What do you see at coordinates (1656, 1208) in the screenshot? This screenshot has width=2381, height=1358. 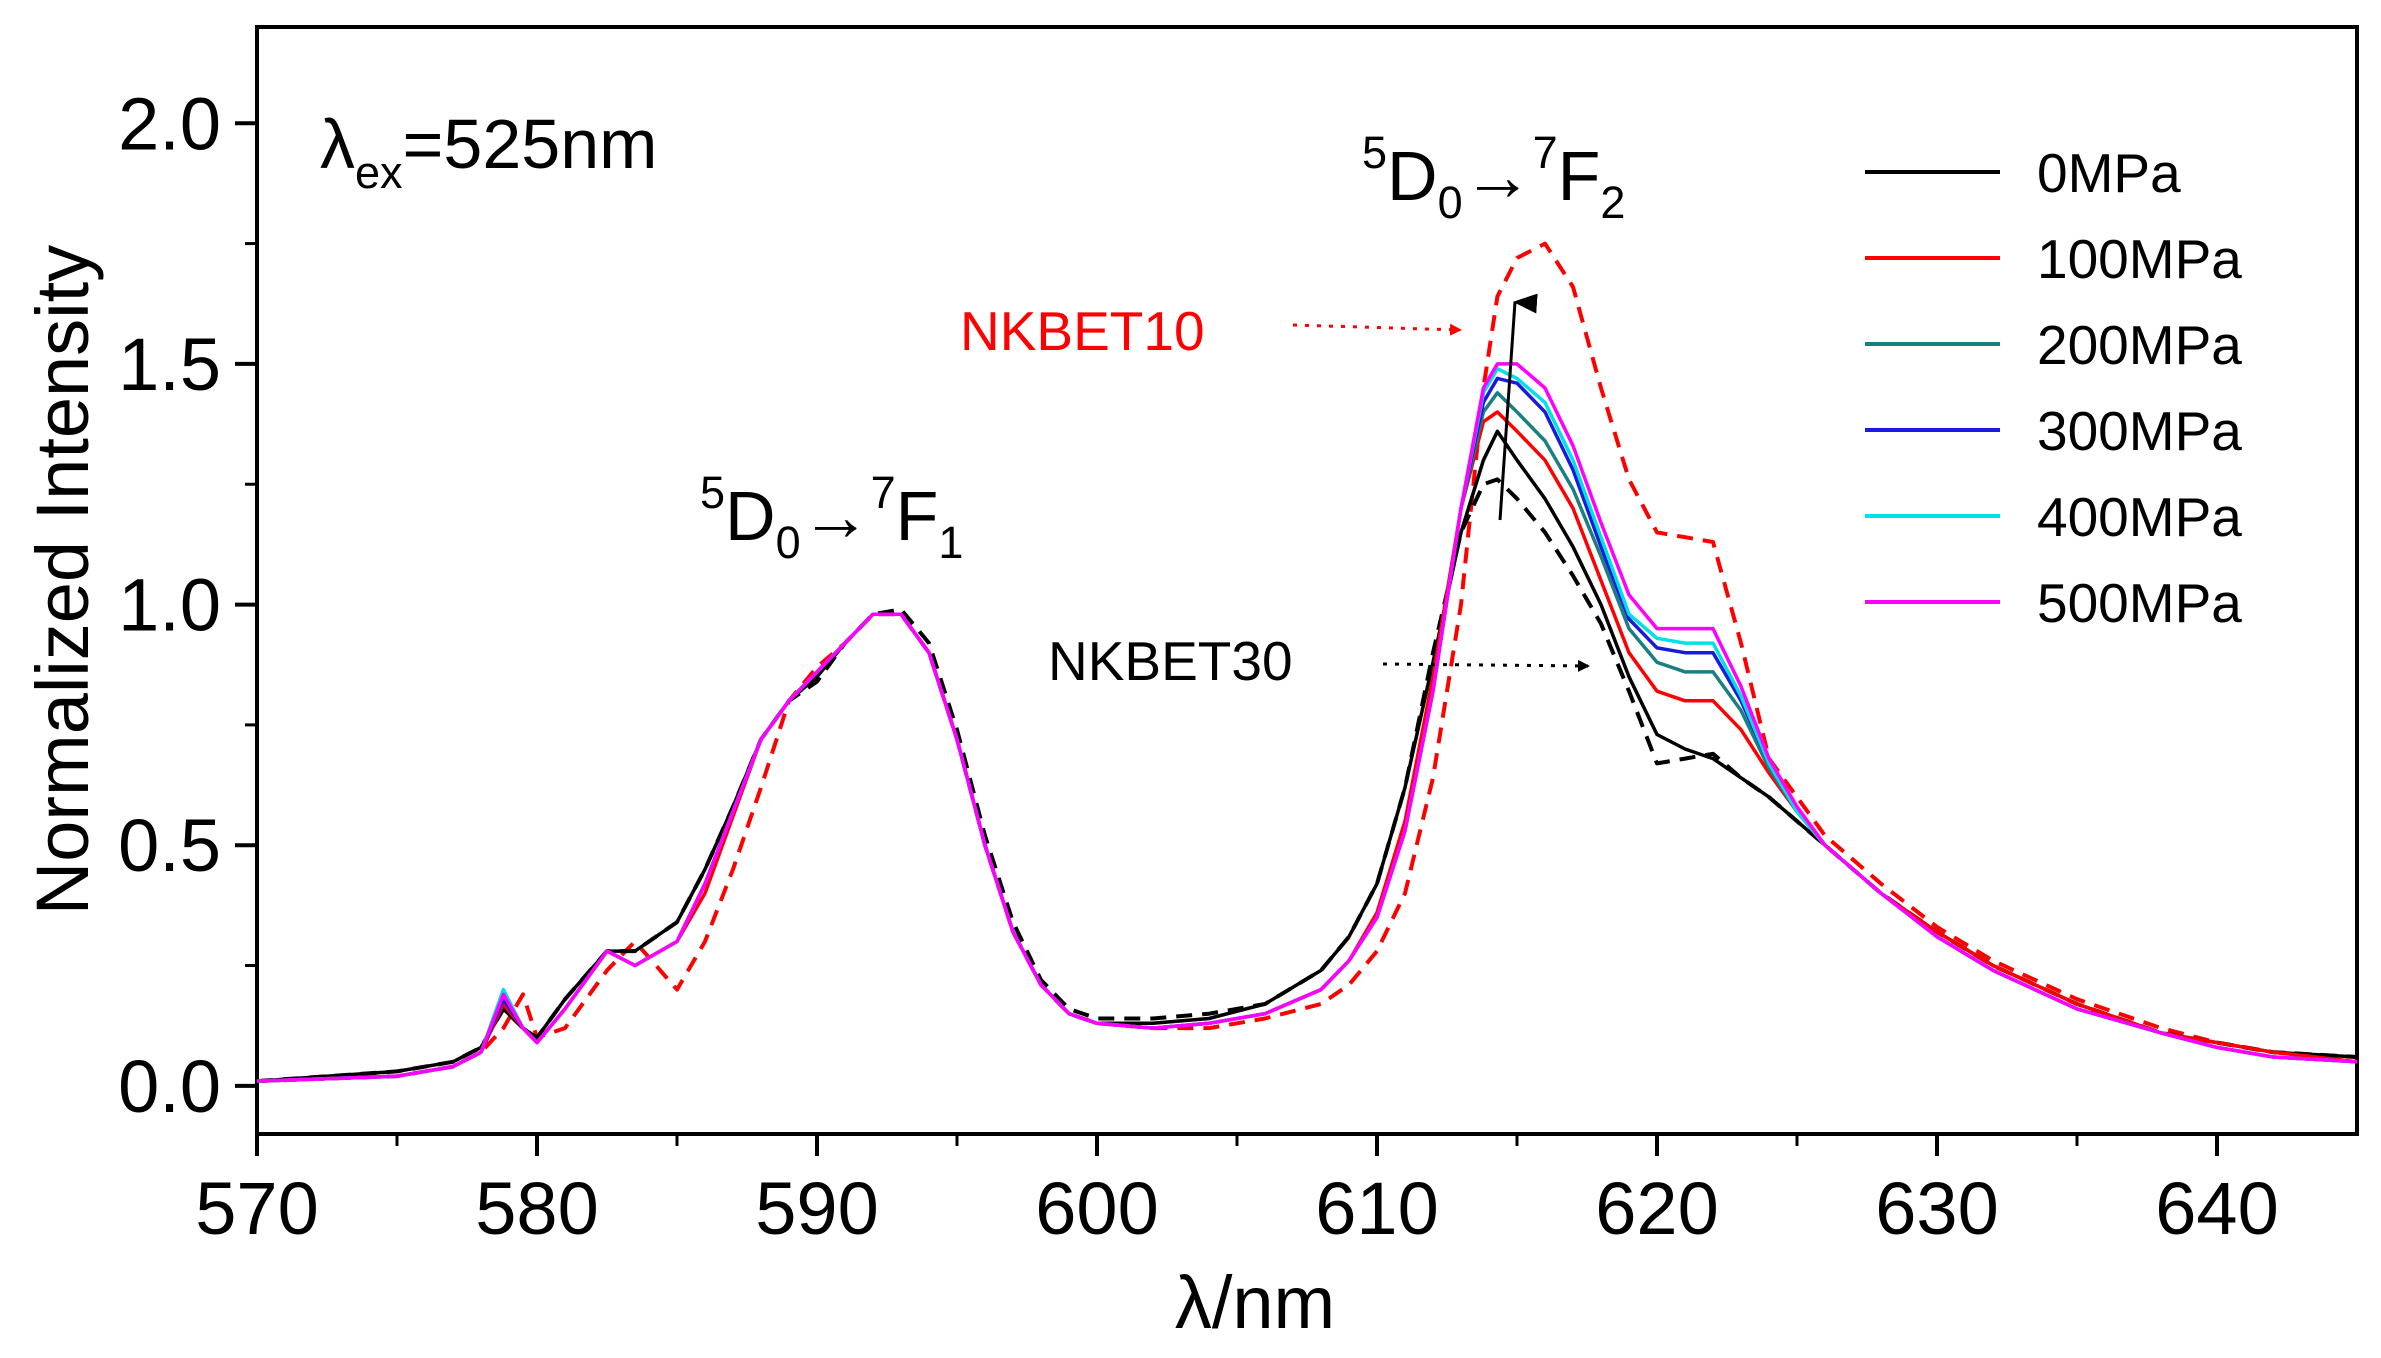 I see `x-tick-label: 620` at bounding box center [1656, 1208].